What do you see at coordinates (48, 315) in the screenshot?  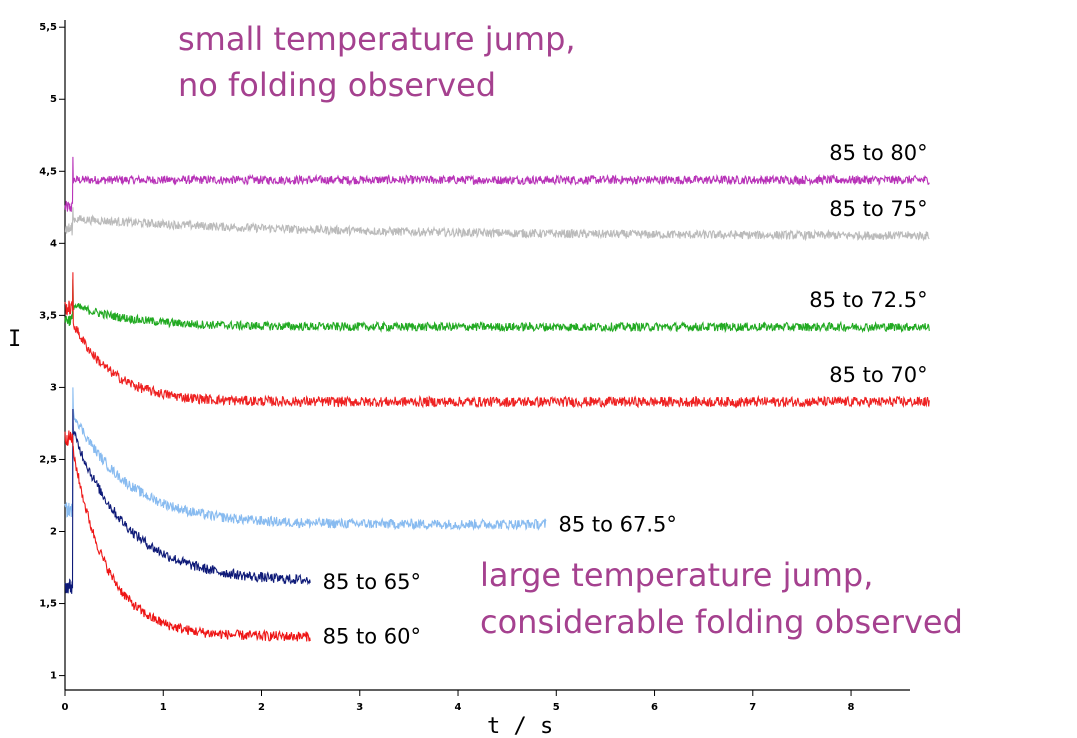 I see `y-tick-label: 3,5` at bounding box center [48, 315].